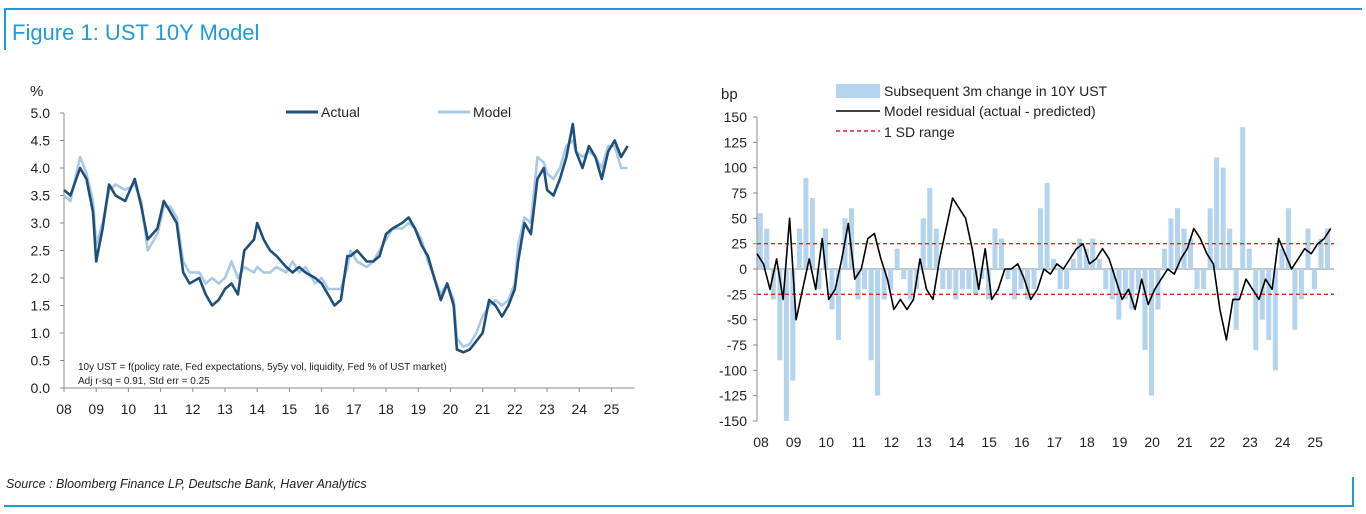 The image size is (1366, 514). What do you see at coordinates (1218, 442) in the screenshot?
I see `right-x-tick-label: 22` at bounding box center [1218, 442].